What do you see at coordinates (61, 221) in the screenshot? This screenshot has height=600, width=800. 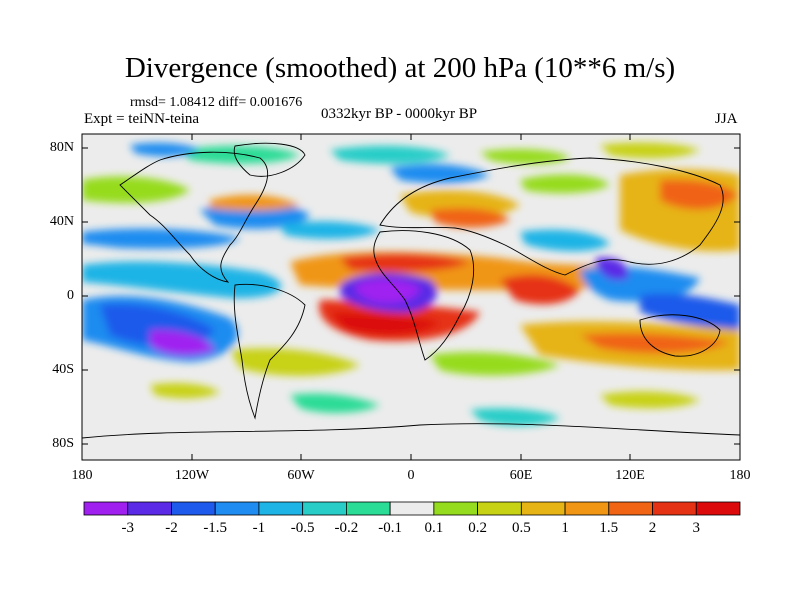 I see `lat-label-40n: 40N` at bounding box center [61, 221].